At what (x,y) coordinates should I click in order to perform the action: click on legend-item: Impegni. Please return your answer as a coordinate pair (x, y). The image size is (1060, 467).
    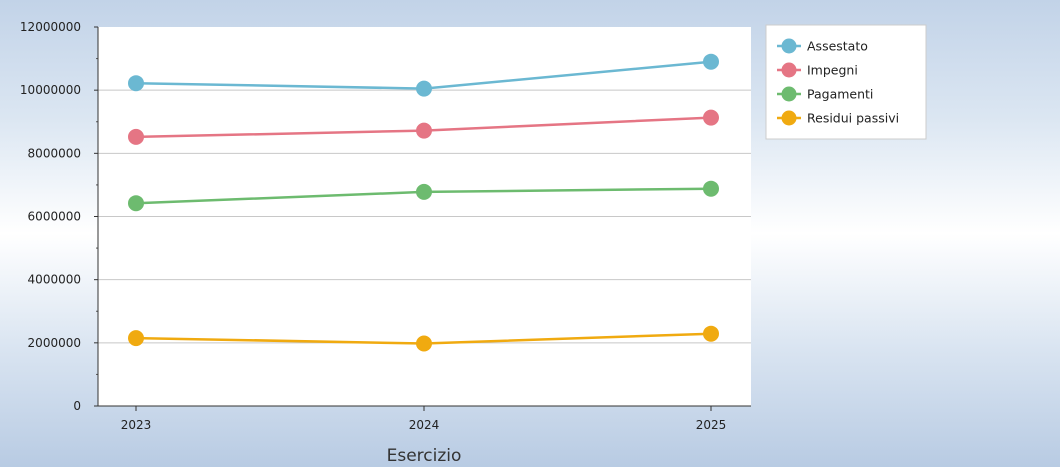
    Looking at the image, I should click on (817, 70).